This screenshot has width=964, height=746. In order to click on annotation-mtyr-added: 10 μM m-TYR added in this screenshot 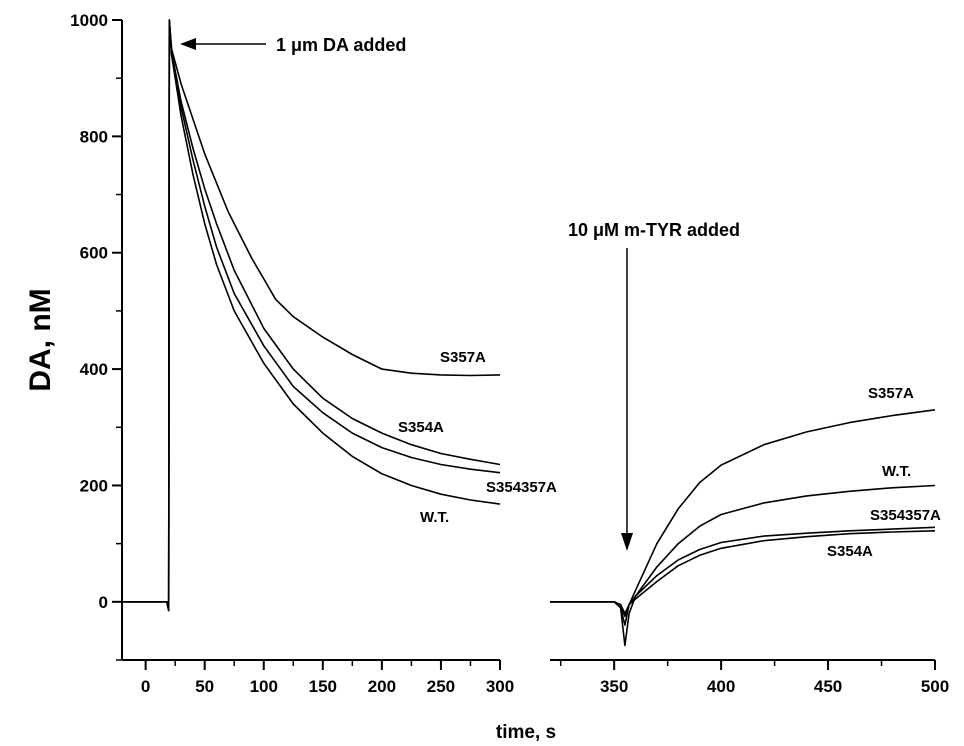, I will do `click(654, 230)`.